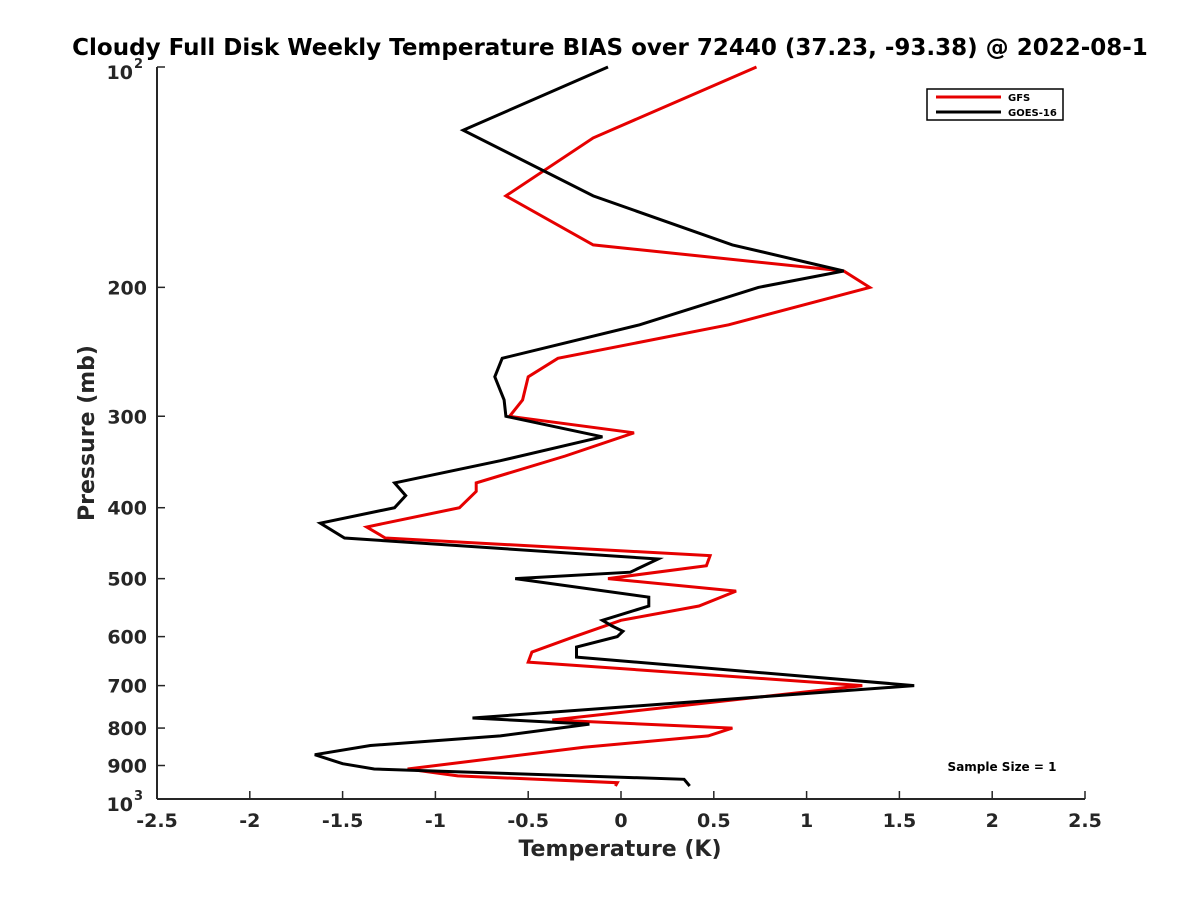  I want to click on legend: GFS GOES-16, so click(995, 104).